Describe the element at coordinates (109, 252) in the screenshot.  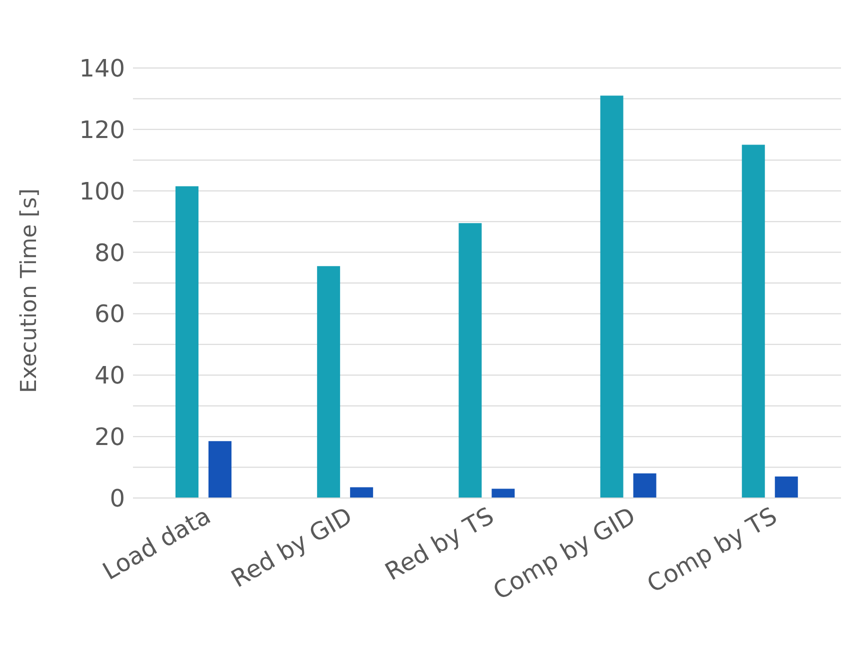
I see `y-tick-label: 80` at that location.